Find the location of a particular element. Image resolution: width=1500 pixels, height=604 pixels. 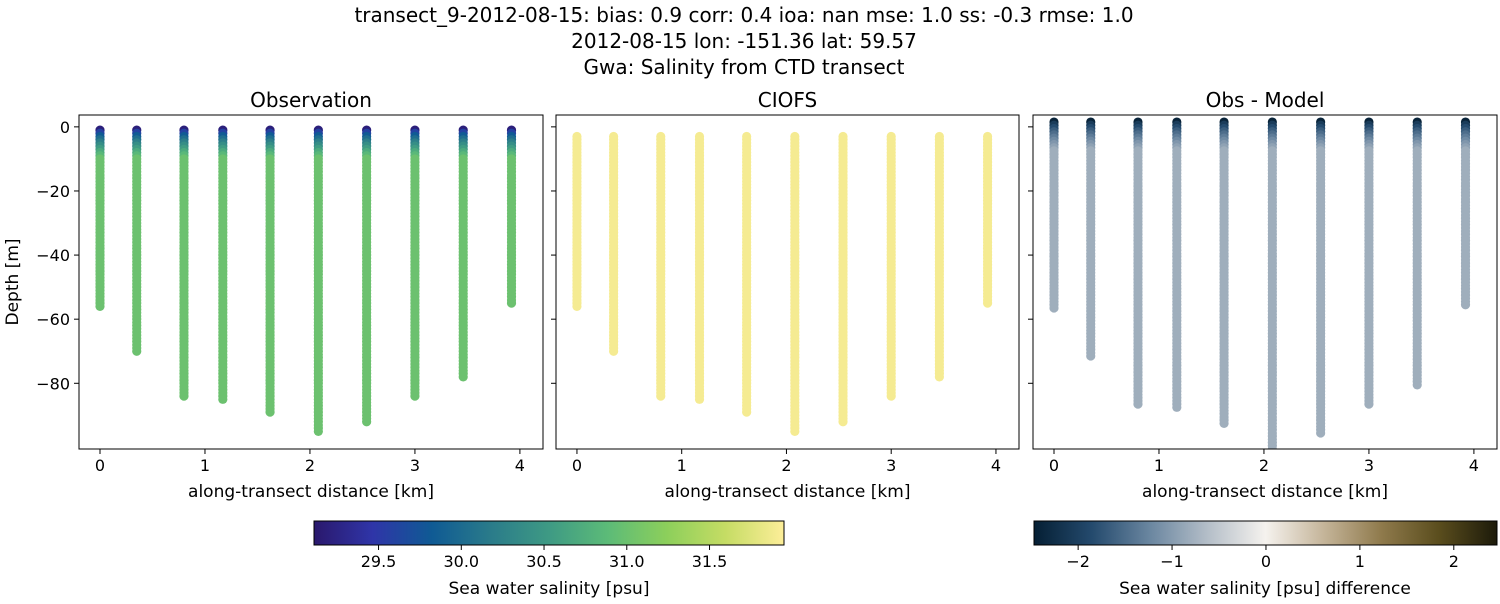

colorbar-2: −2 −1 0 1 2 is located at coordinates (1265, 545).